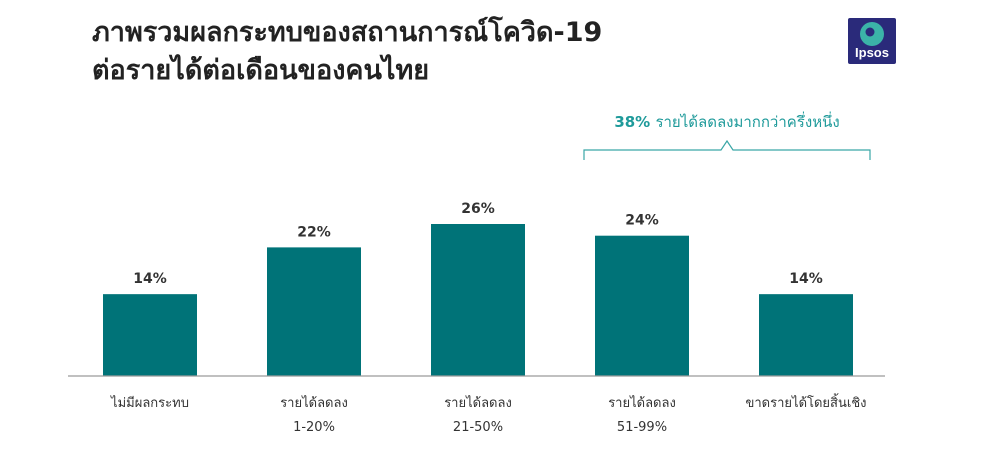  Describe the element at coordinates (478, 427) in the screenshot. I see `category-label-3-line-2: 21-50%` at that location.